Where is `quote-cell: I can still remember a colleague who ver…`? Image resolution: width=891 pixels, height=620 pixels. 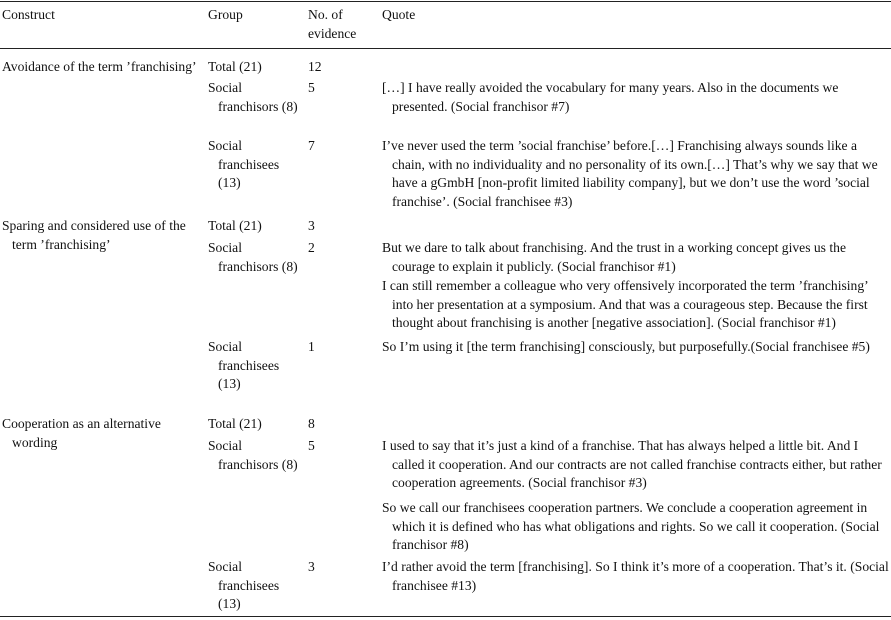
quote-cell: I can still remember a colleague who ver… is located at coordinates (625, 304).